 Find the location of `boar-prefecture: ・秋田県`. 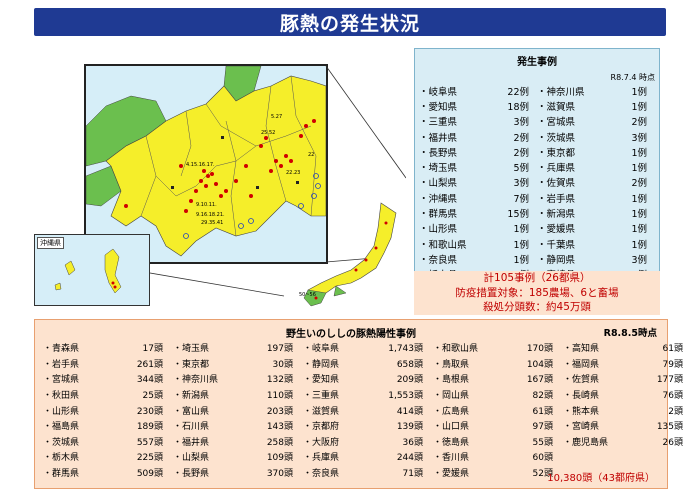

boar-prefecture: ・秋田県 is located at coordinates (61, 396).